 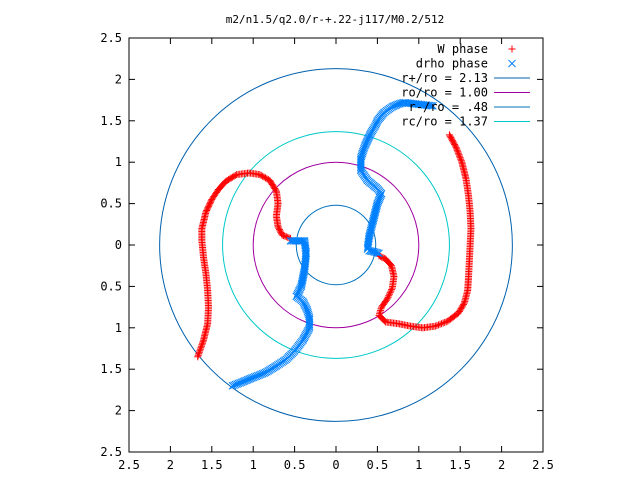 I want to click on legend-entry: W phase, so click(x=476, y=49).